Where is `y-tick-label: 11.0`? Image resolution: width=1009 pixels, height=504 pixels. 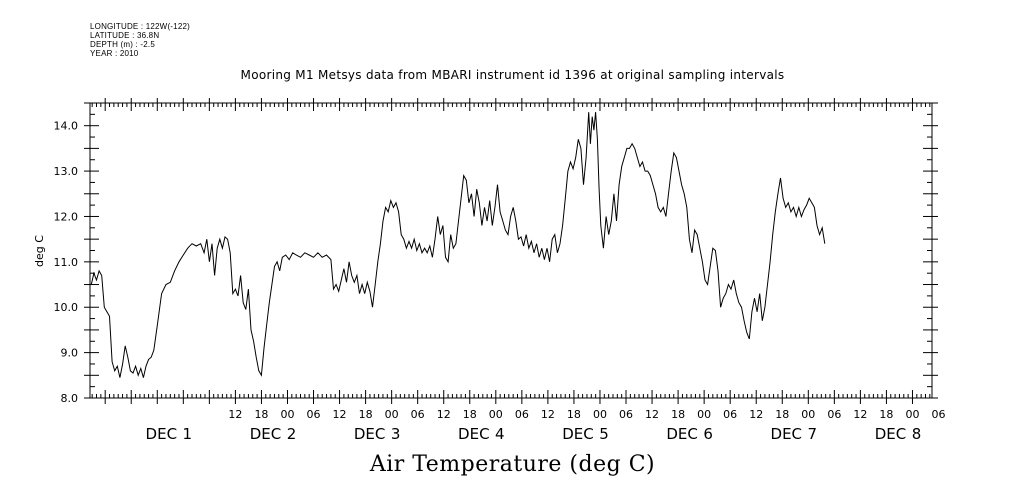 y-tick-label: 11.0 is located at coordinates (66, 262).